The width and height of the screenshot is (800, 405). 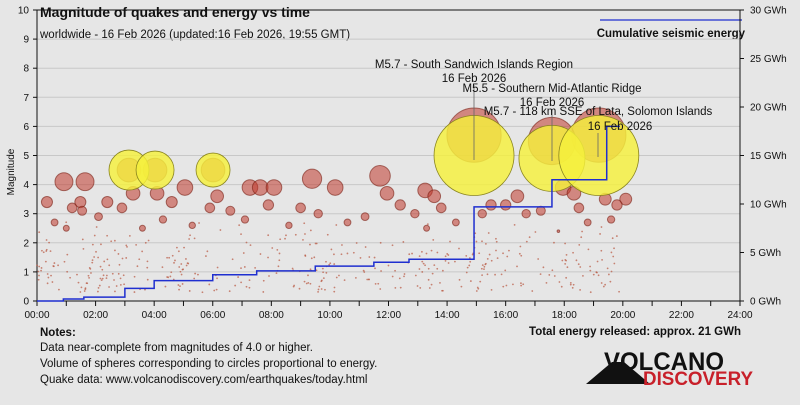 What do you see at coordinates (24, 11) in the screenshot?
I see `y-tick-label: 10` at bounding box center [24, 11].